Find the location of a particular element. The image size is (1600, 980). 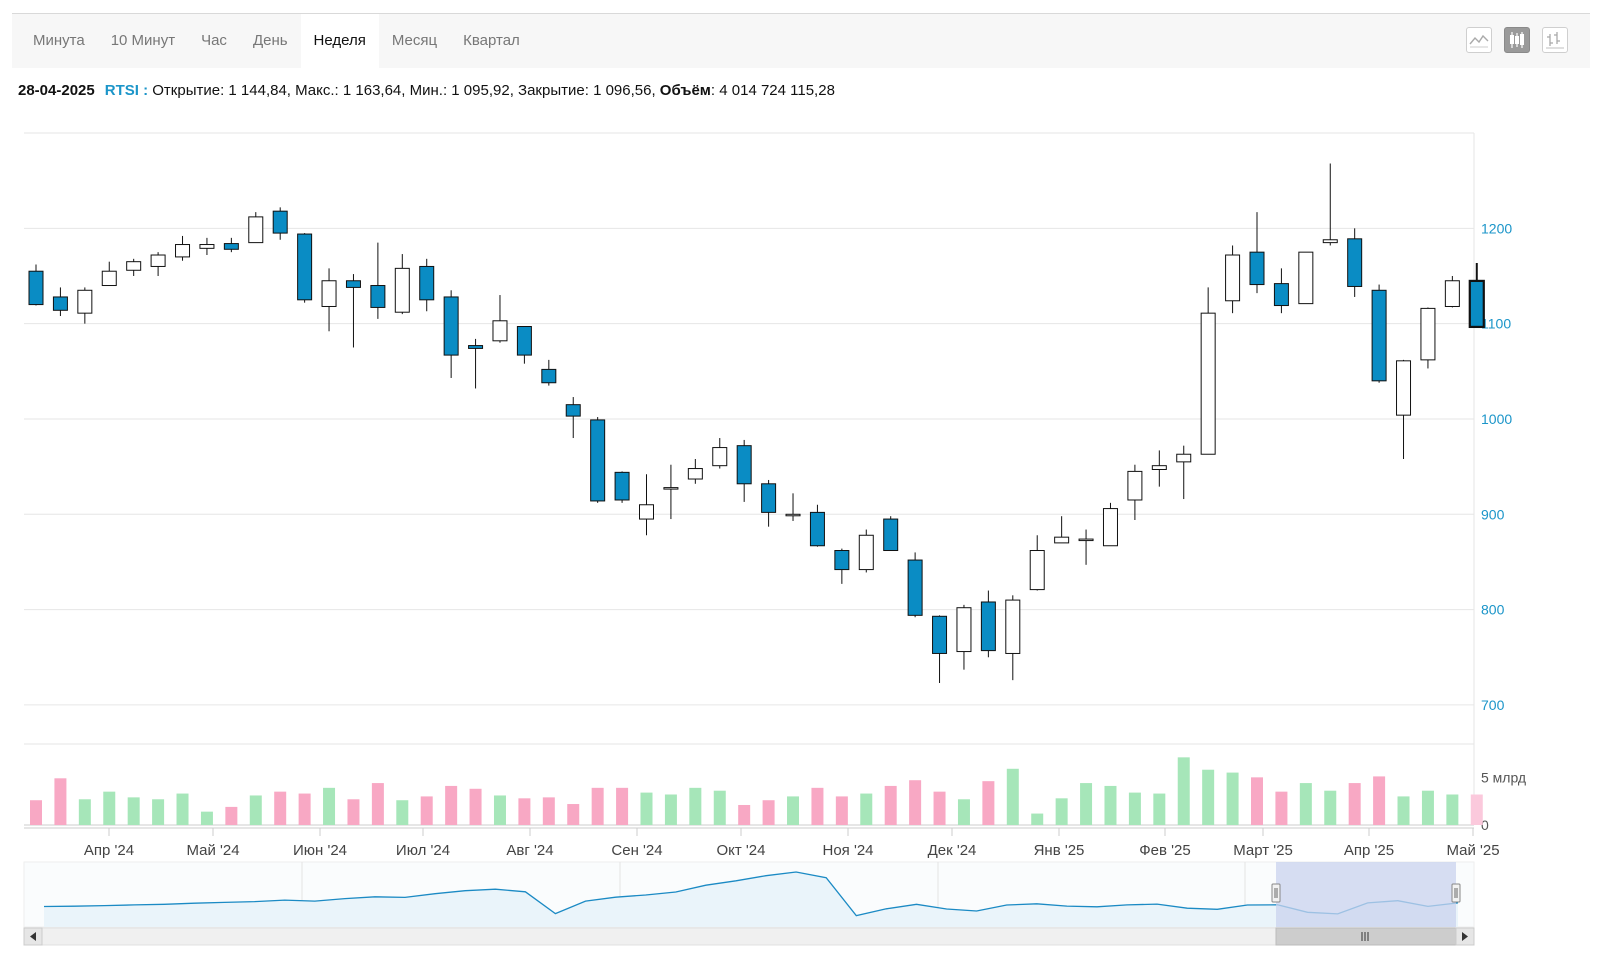

navigator-handle is located at coordinates (1456, 893).